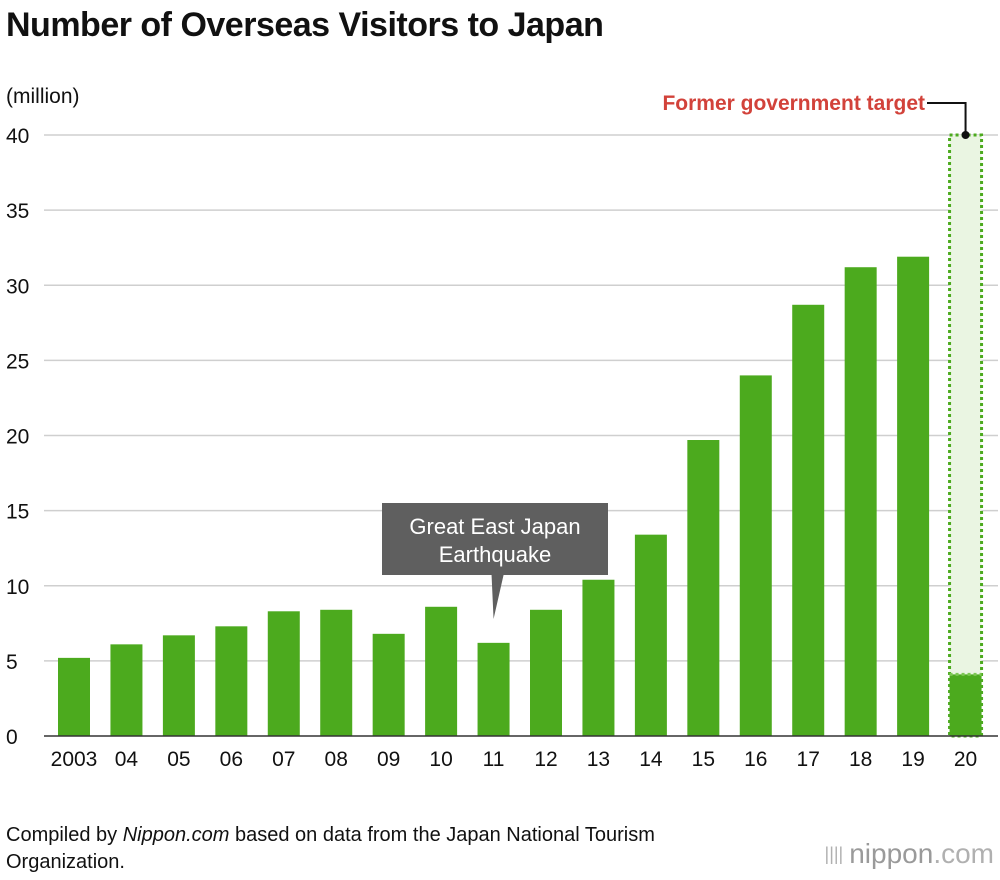 The height and width of the screenshot is (880, 1000). I want to click on y-tick-label-5: 5, so click(12, 662).